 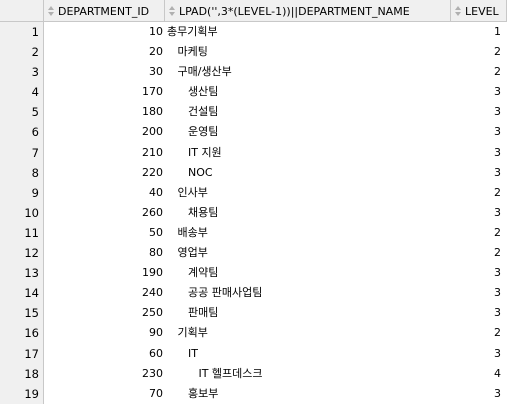 I want to click on department-name-cell: 공공 판매사업팀, so click(x=215, y=293).